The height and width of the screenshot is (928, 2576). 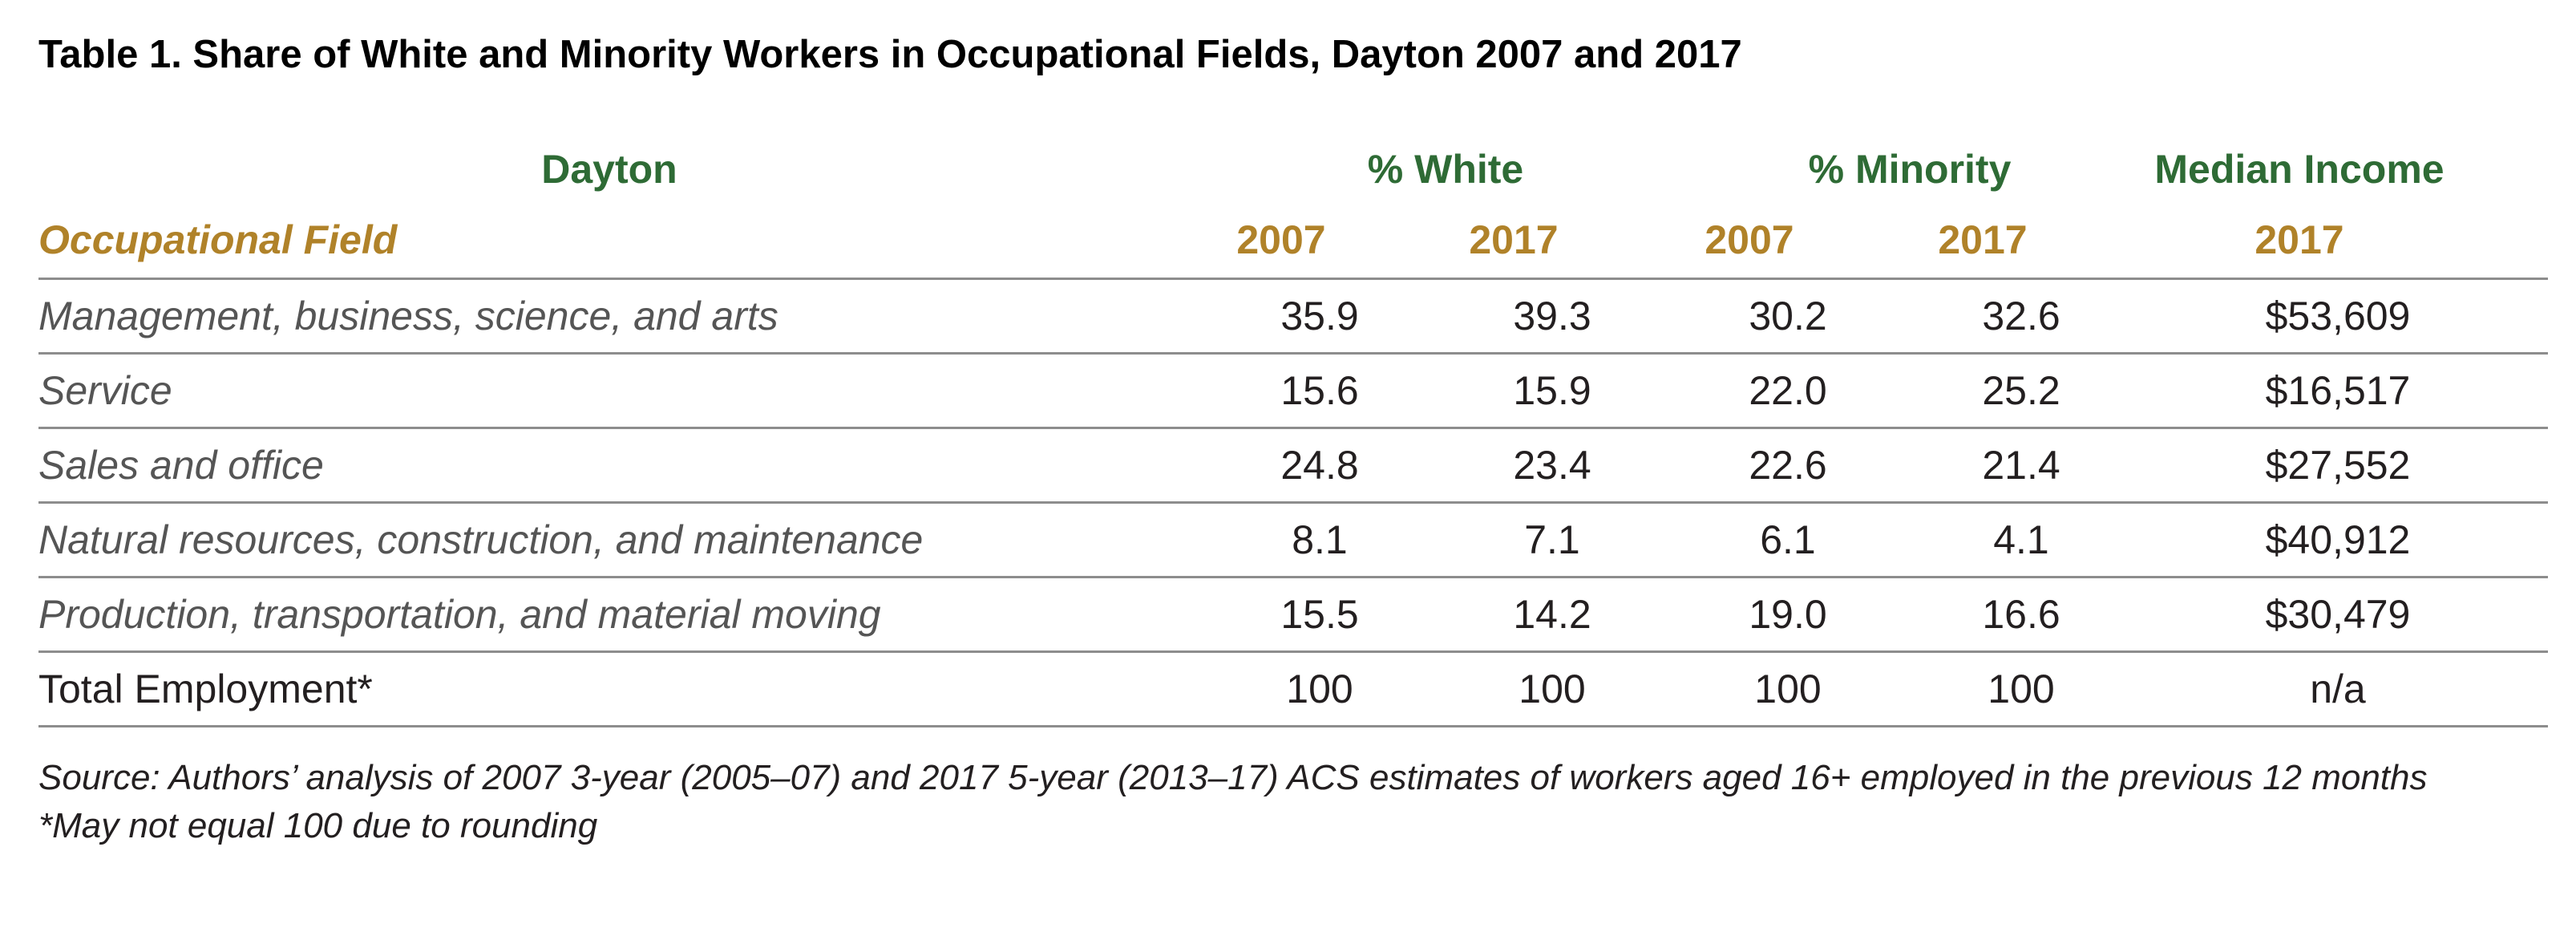 What do you see at coordinates (2021, 539) in the screenshot?
I see `cell-minority-2017: 4.1` at bounding box center [2021, 539].